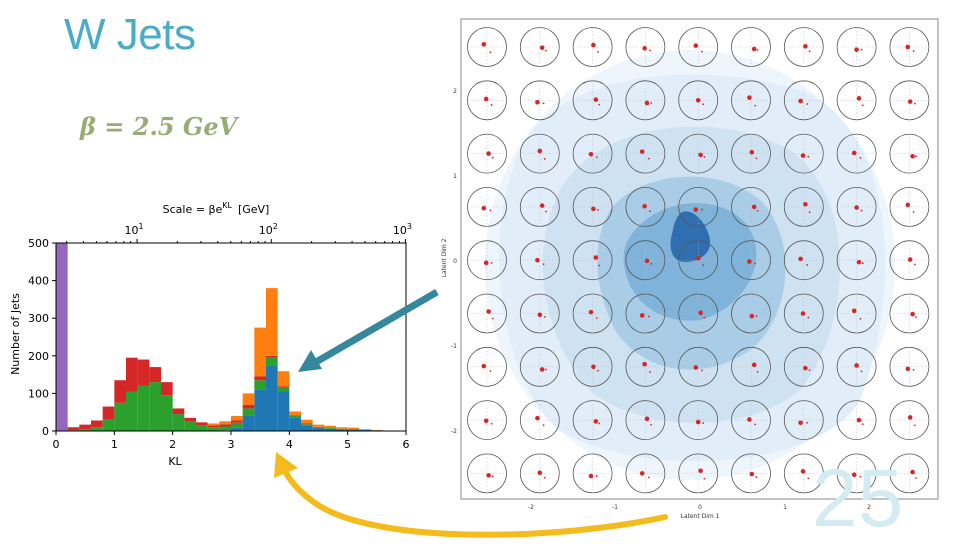 This screenshot has width=960, height=544. What do you see at coordinates (785, 507) in the screenshot?
I see `latent-x-tick-label: 1` at bounding box center [785, 507].